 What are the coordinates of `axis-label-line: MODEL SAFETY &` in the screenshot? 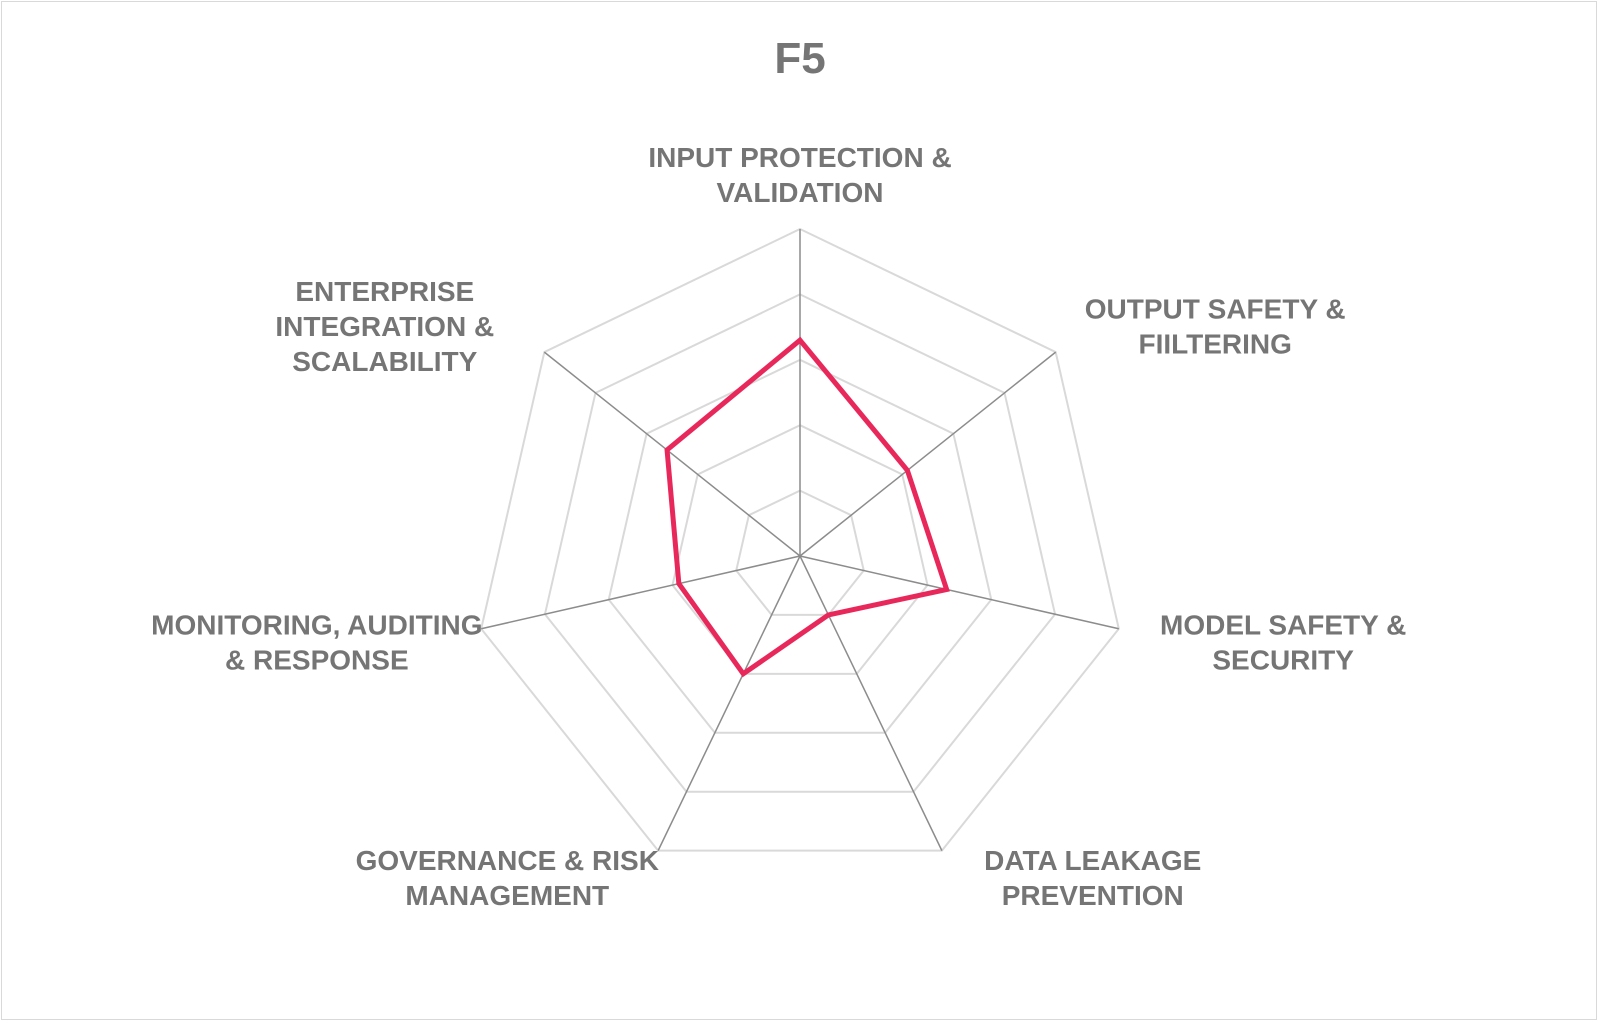 It's located at (1283, 624).